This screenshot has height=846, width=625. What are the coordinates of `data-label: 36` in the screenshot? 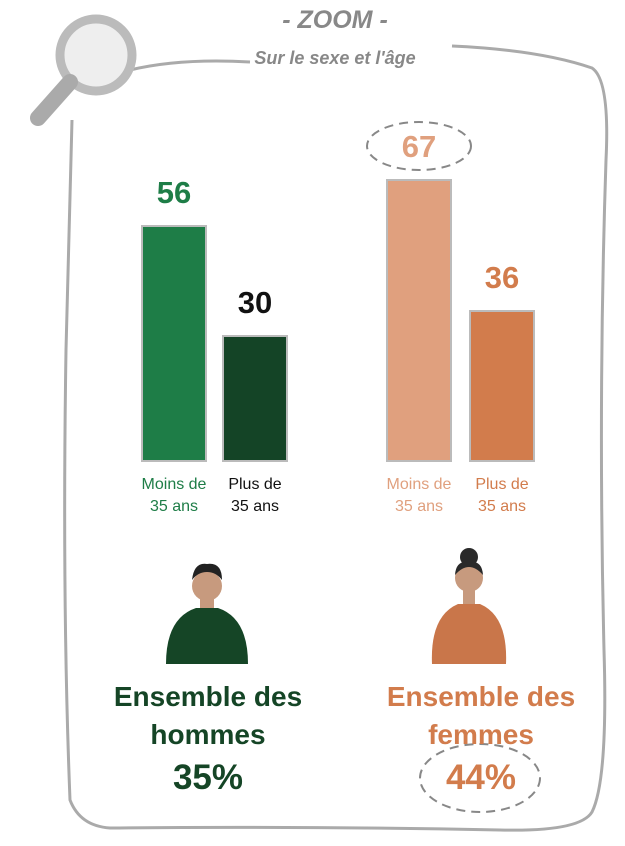 It's located at (502, 277).